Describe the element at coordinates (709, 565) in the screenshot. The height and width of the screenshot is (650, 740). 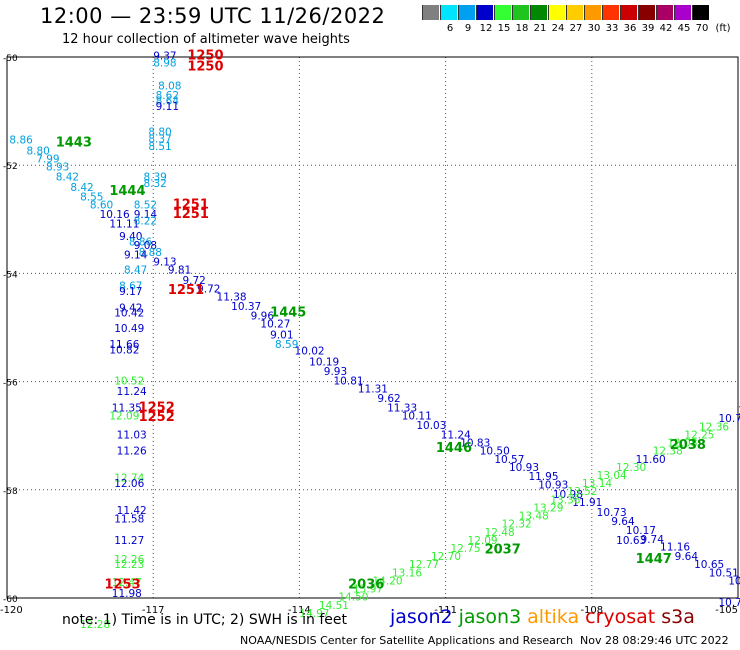
I see `wave-height-label: 10.65` at that location.